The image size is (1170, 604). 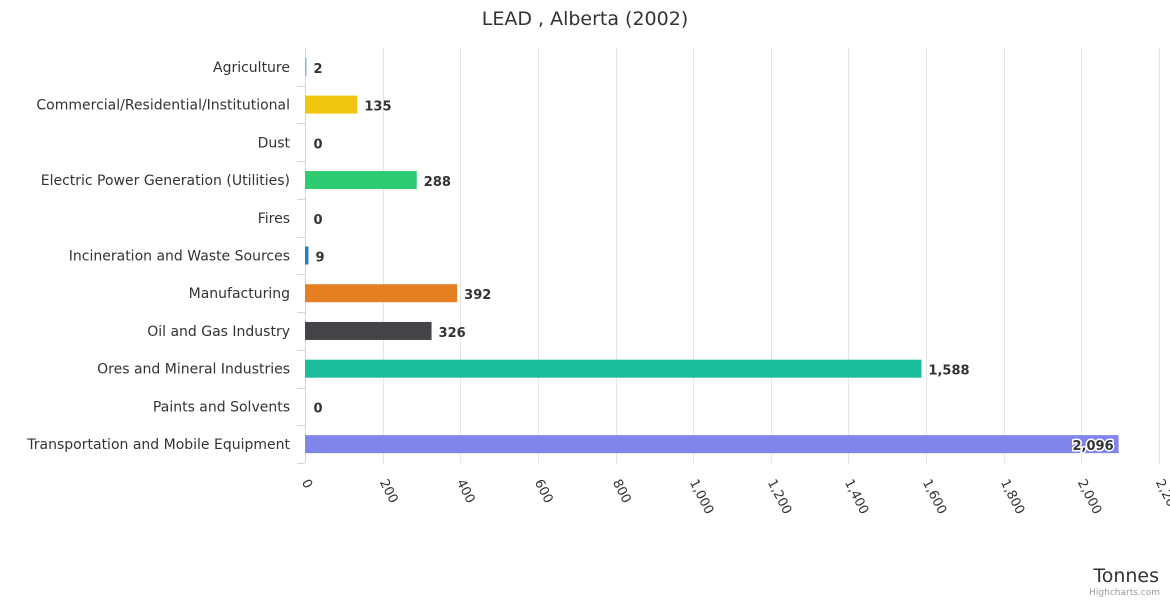 I want to click on data-label: 288, so click(x=437, y=182).